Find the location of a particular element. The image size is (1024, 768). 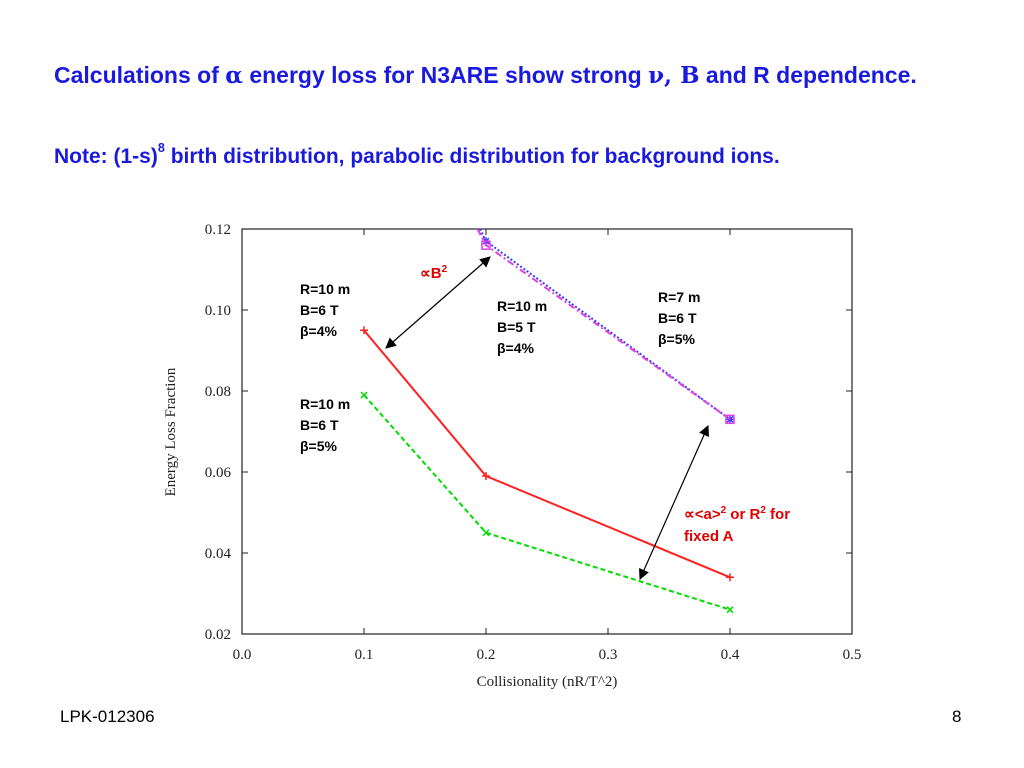

title-text-3: and R dependence. is located at coordinates (808, 75).